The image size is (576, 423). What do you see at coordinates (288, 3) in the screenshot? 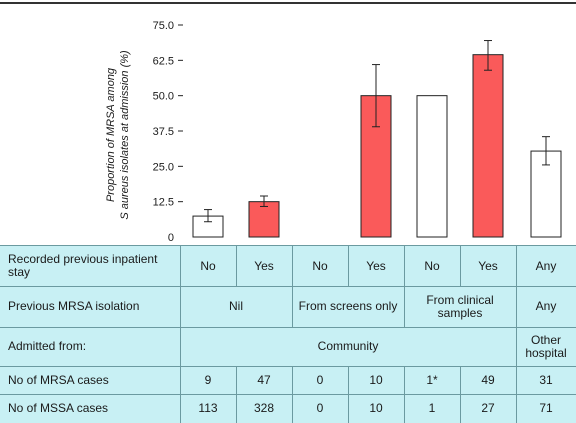
I see `top-rule` at bounding box center [288, 3].